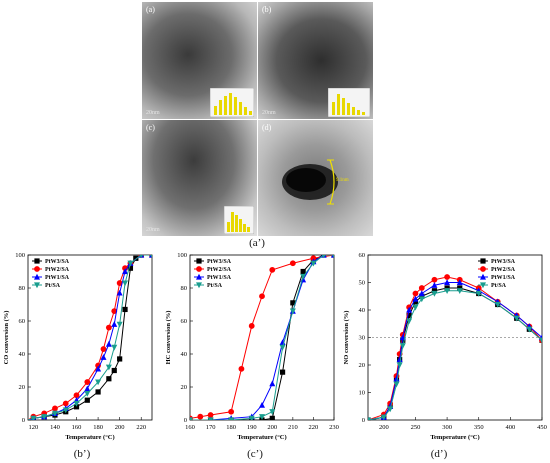 This screenshot has width=550, height=463. Describe the element at coordinates (439, 454) in the screenshot. I see `figure-caption-d: (d’)` at that location.